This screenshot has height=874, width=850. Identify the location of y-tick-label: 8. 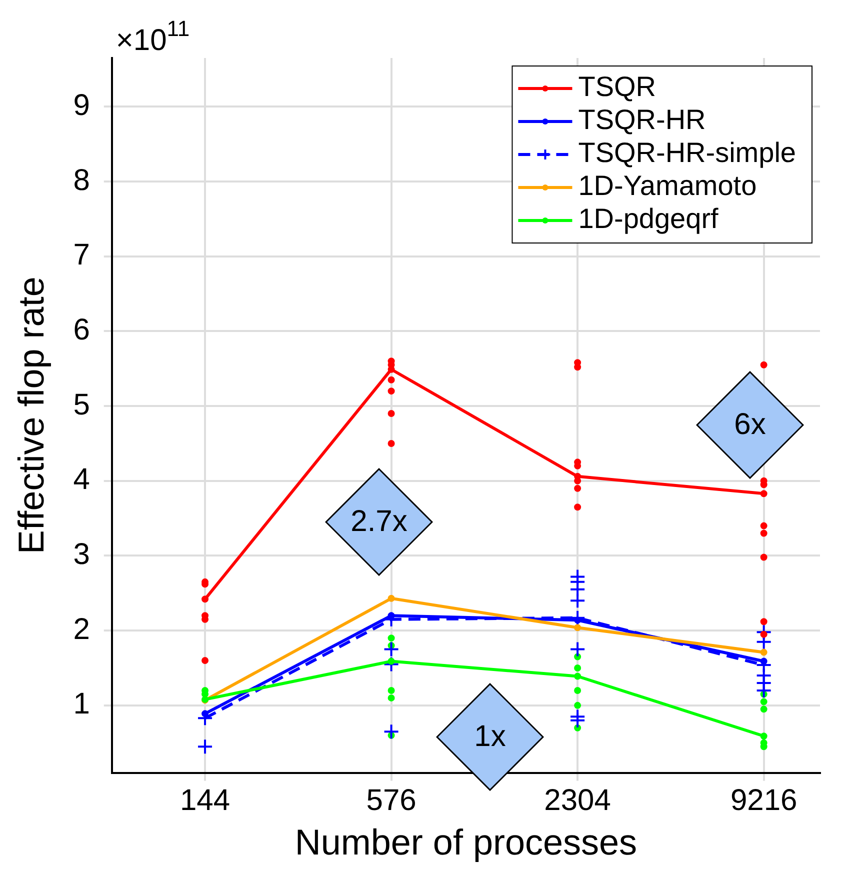
(81, 180).